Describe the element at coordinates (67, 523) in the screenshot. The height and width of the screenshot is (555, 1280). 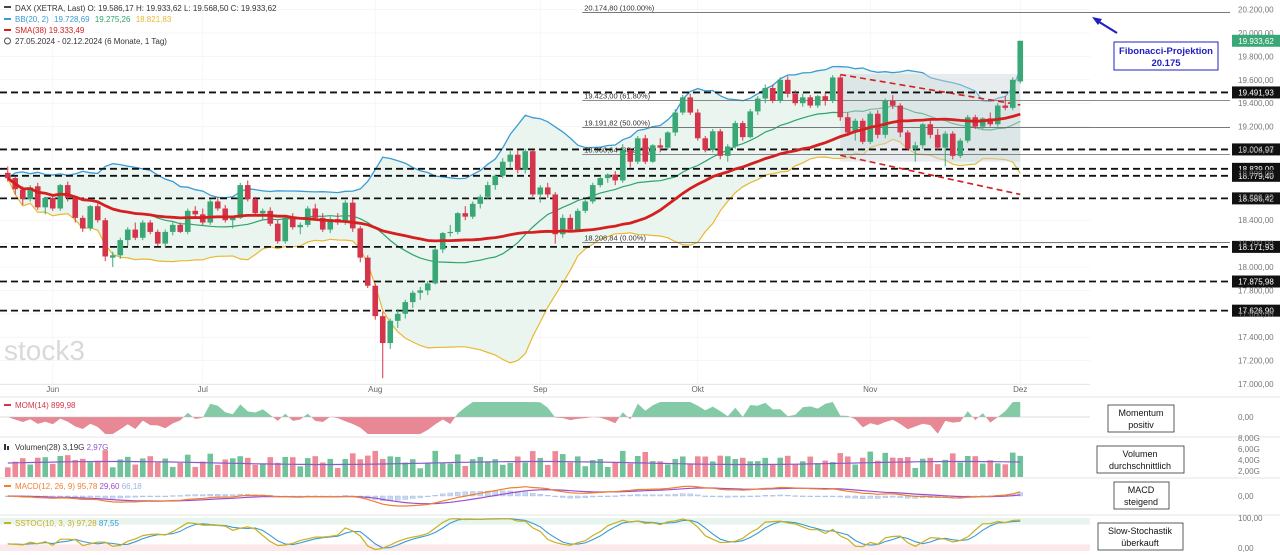
I see `stoch-legend: SSTOC(10, 3, 3) 97,28 87,55` at that location.